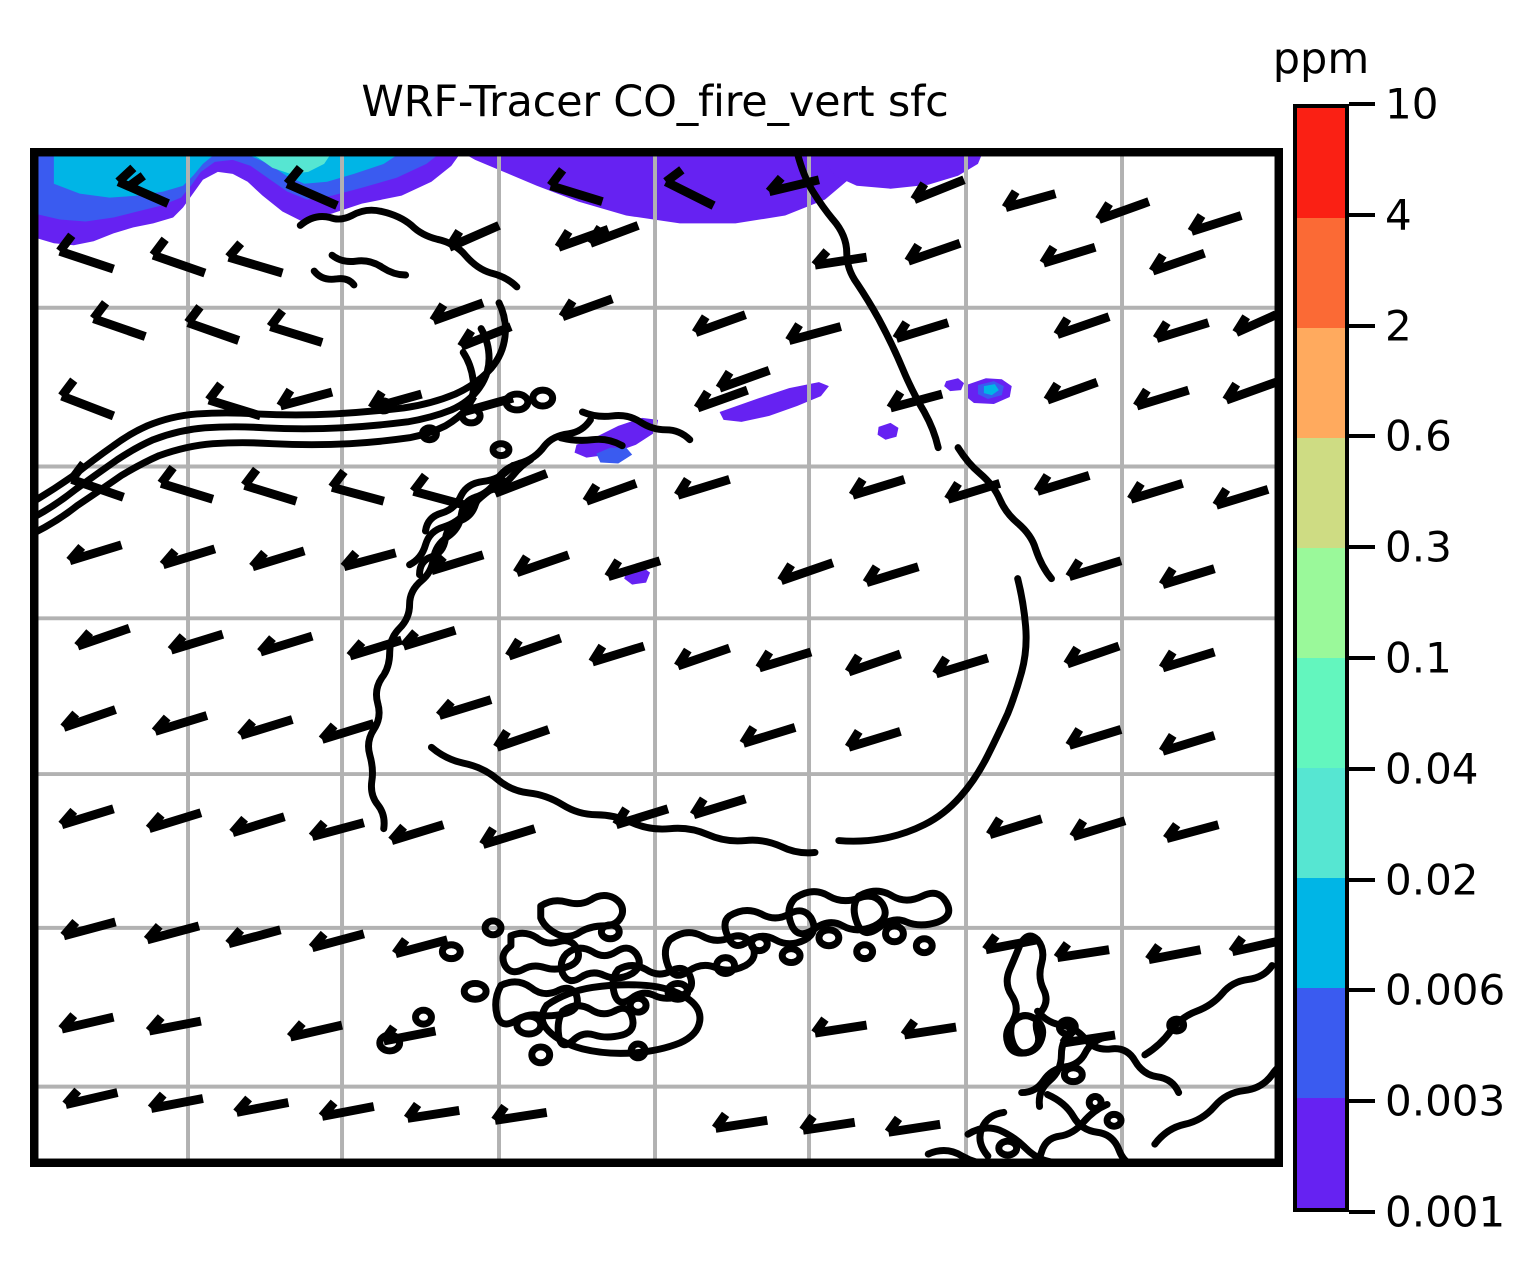  What do you see at coordinates (591, 442) in the screenshot?
I see `coastline-han2` at bounding box center [591, 442].